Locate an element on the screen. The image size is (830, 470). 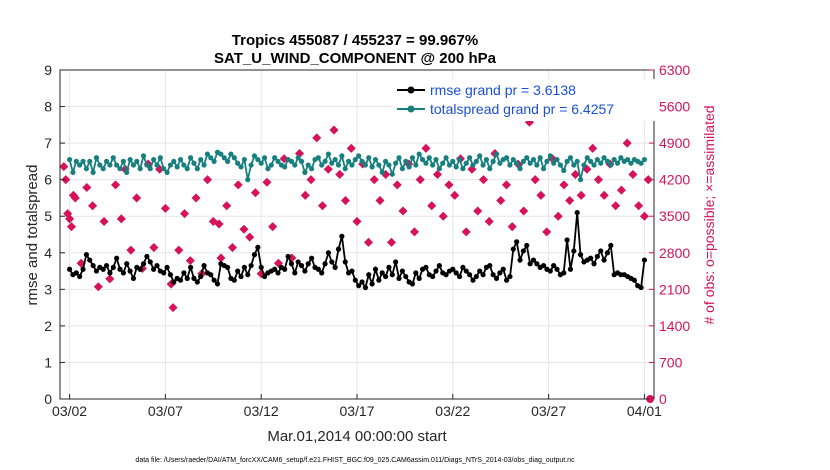
legend-spread-marker is located at coordinates (411, 109).